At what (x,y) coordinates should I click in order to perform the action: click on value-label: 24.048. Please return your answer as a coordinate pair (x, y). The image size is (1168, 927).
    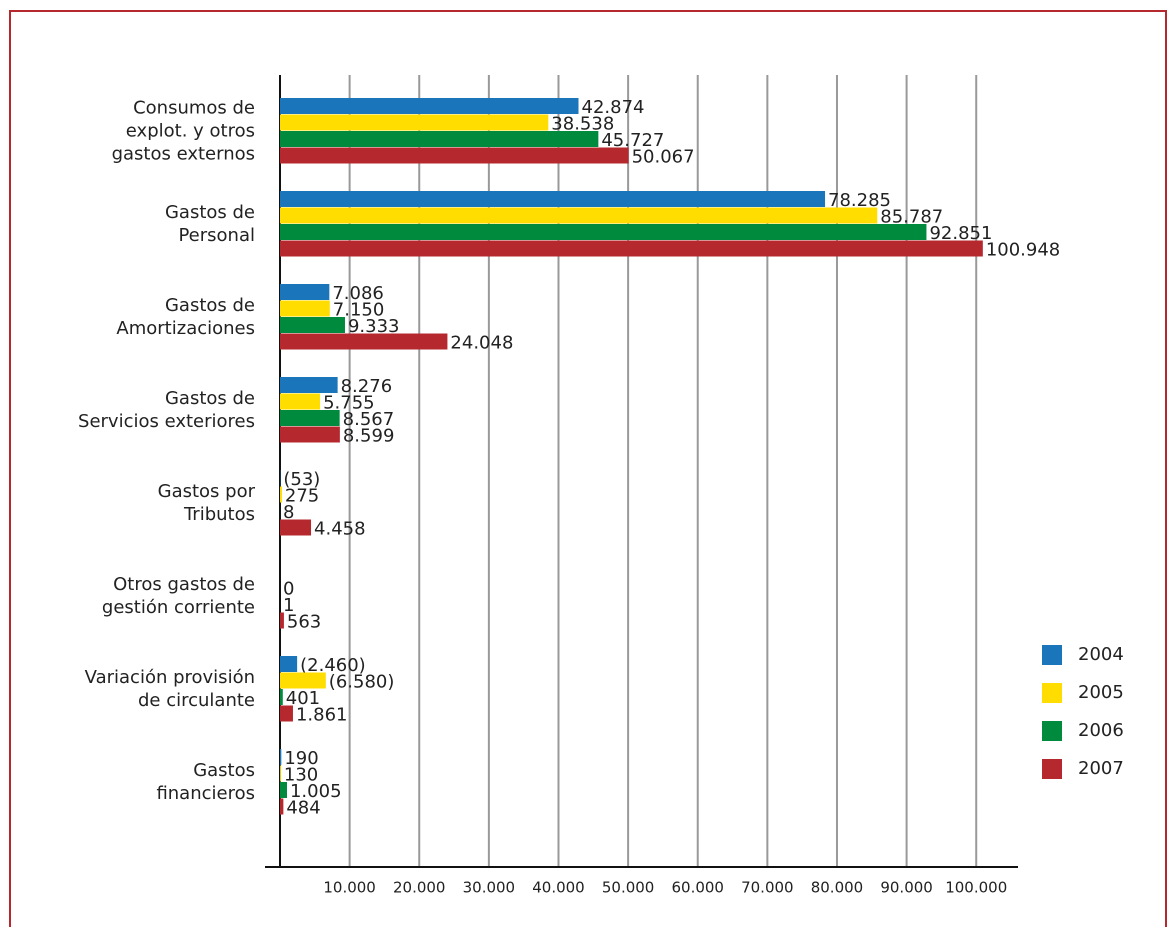
    Looking at the image, I should click on (481, 343).